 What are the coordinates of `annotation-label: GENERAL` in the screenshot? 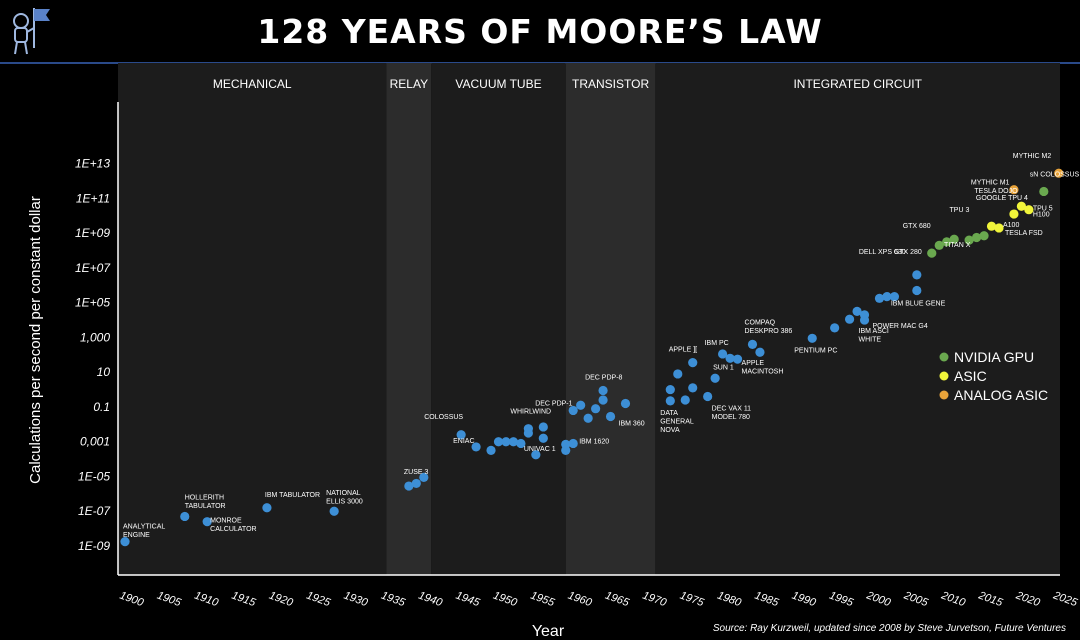 It's located at (677, 421).